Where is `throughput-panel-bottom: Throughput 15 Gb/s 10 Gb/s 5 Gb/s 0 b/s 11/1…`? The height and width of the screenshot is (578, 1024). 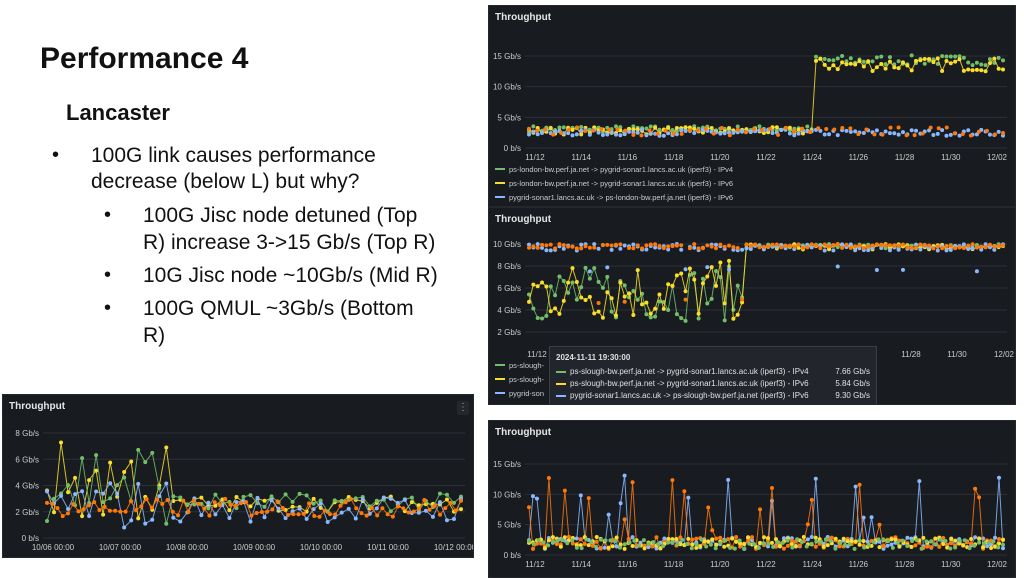
throughput-panel-bottom: Throughput 15 Gb/s 10 Gb/s 5 Gb/s 0 b/s 11/1… is located at coordinates (752, 499).